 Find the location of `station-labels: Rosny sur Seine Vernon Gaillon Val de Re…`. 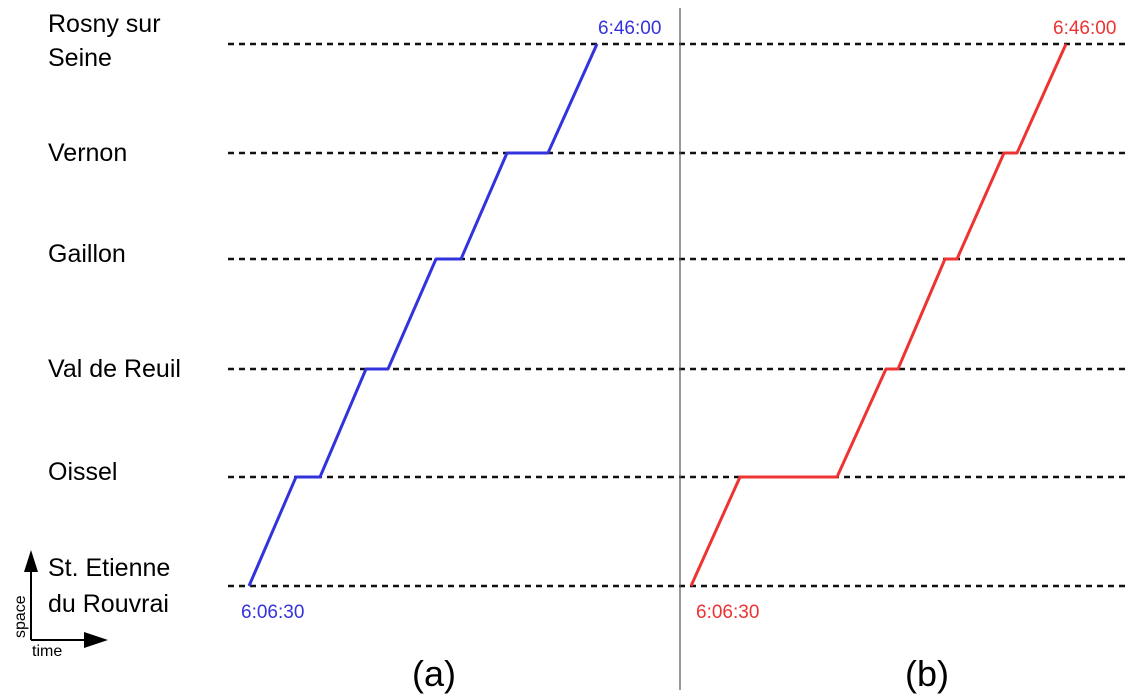

station-labels: Rosny sur Seine Vernon Gaillon Val de Re… is located at coordinates (114, 314).